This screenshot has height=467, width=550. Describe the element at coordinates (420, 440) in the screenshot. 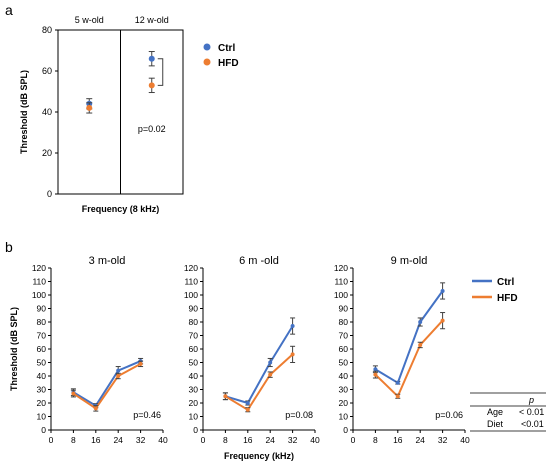

I see `chart-b3-xtick-label: 24` at that location.